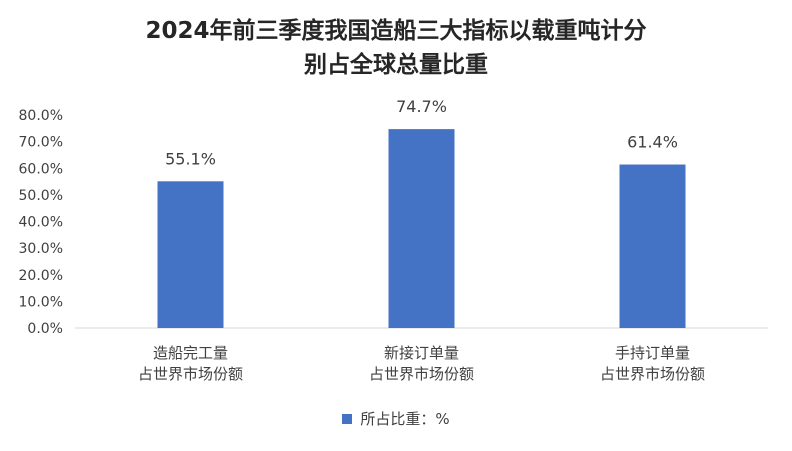 The height and width of the screenshot is (451, 792). I want to click on data-label: 61.4%, so click(652, 142).